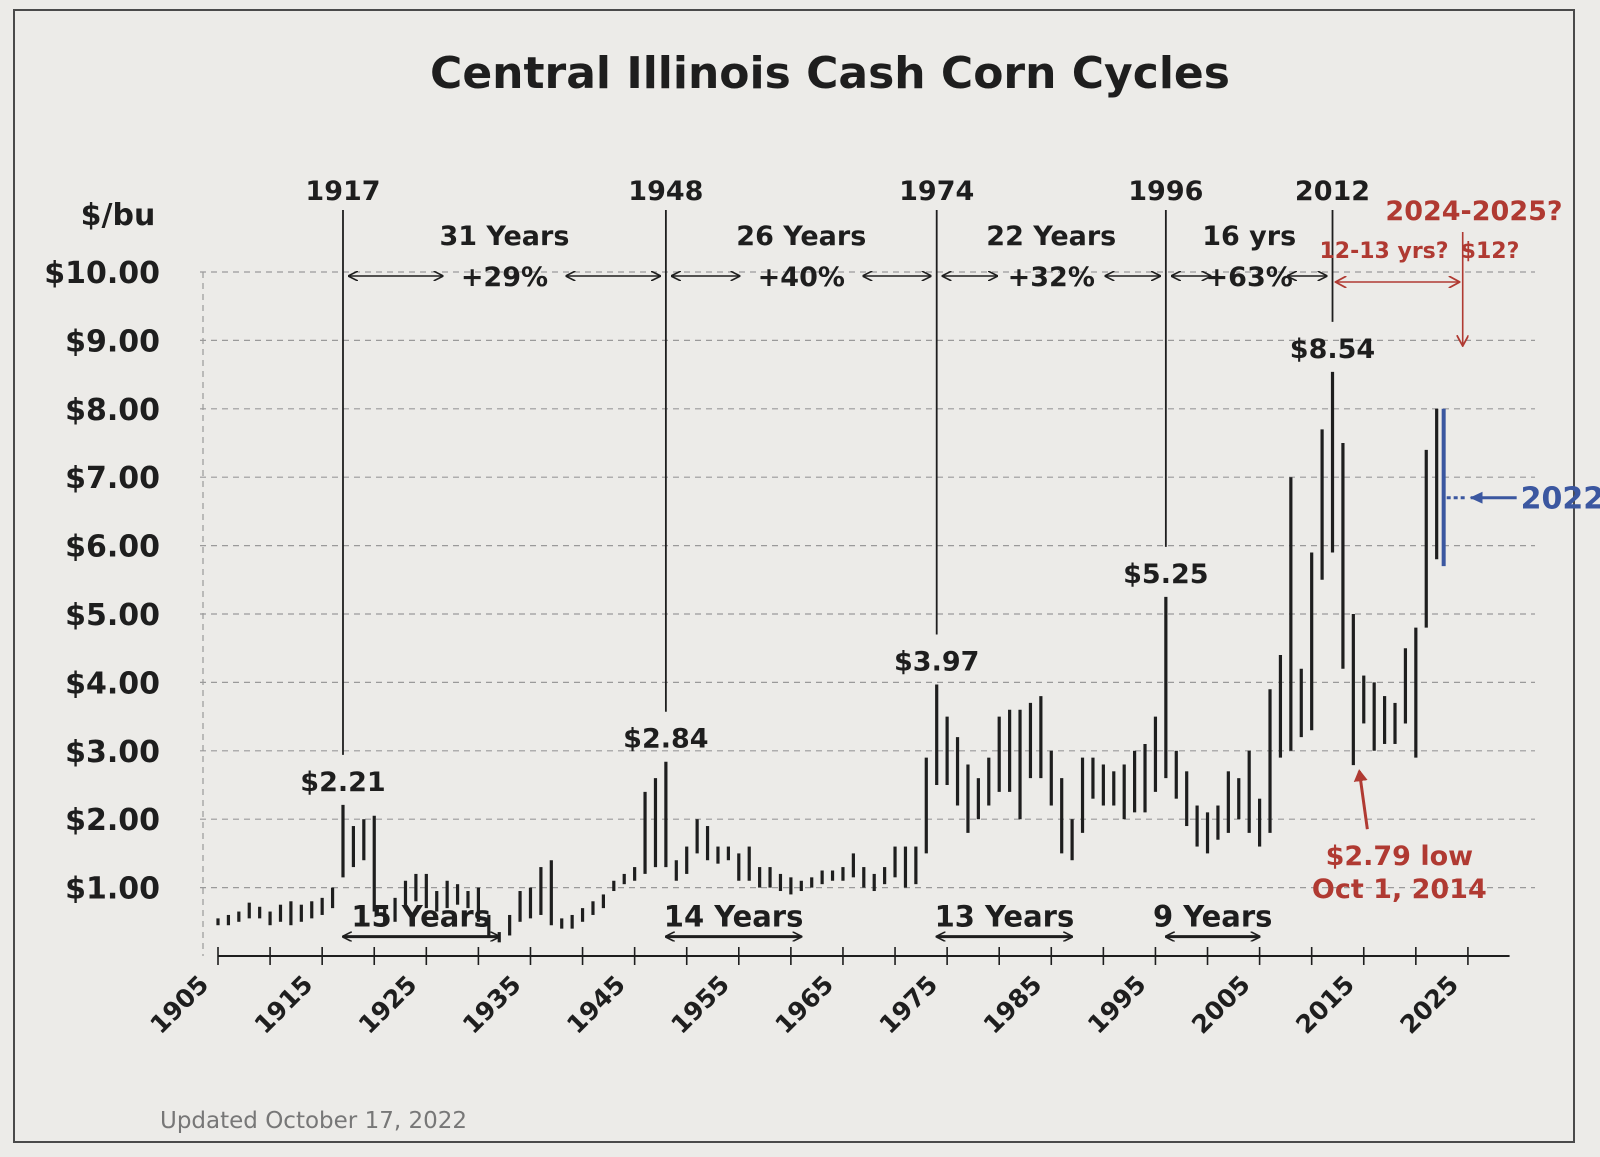 Image resolution: width=1600 pixels, height=1157 pixels. I want to click on cycle-span-years: 31 Years, so click(504, 236).